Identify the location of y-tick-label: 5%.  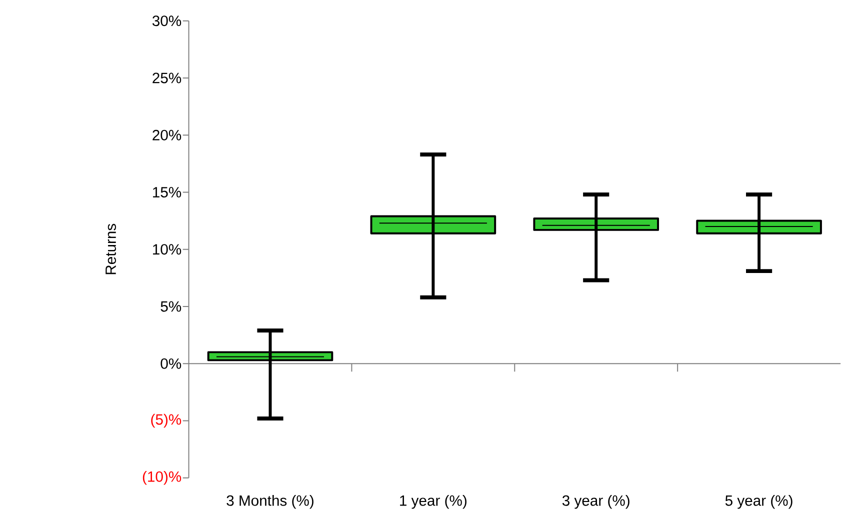
(171, 307).